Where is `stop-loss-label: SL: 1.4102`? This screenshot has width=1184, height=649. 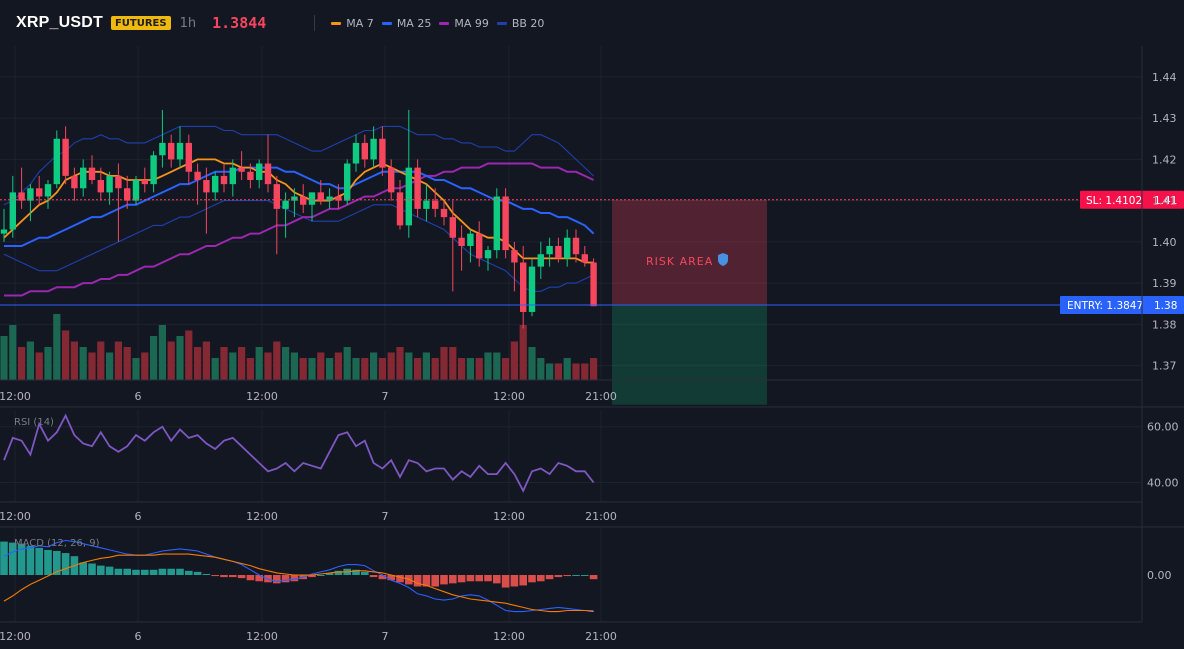 stop-loss-label: SL: 1.4102 is located at coordinates (1114, 201).